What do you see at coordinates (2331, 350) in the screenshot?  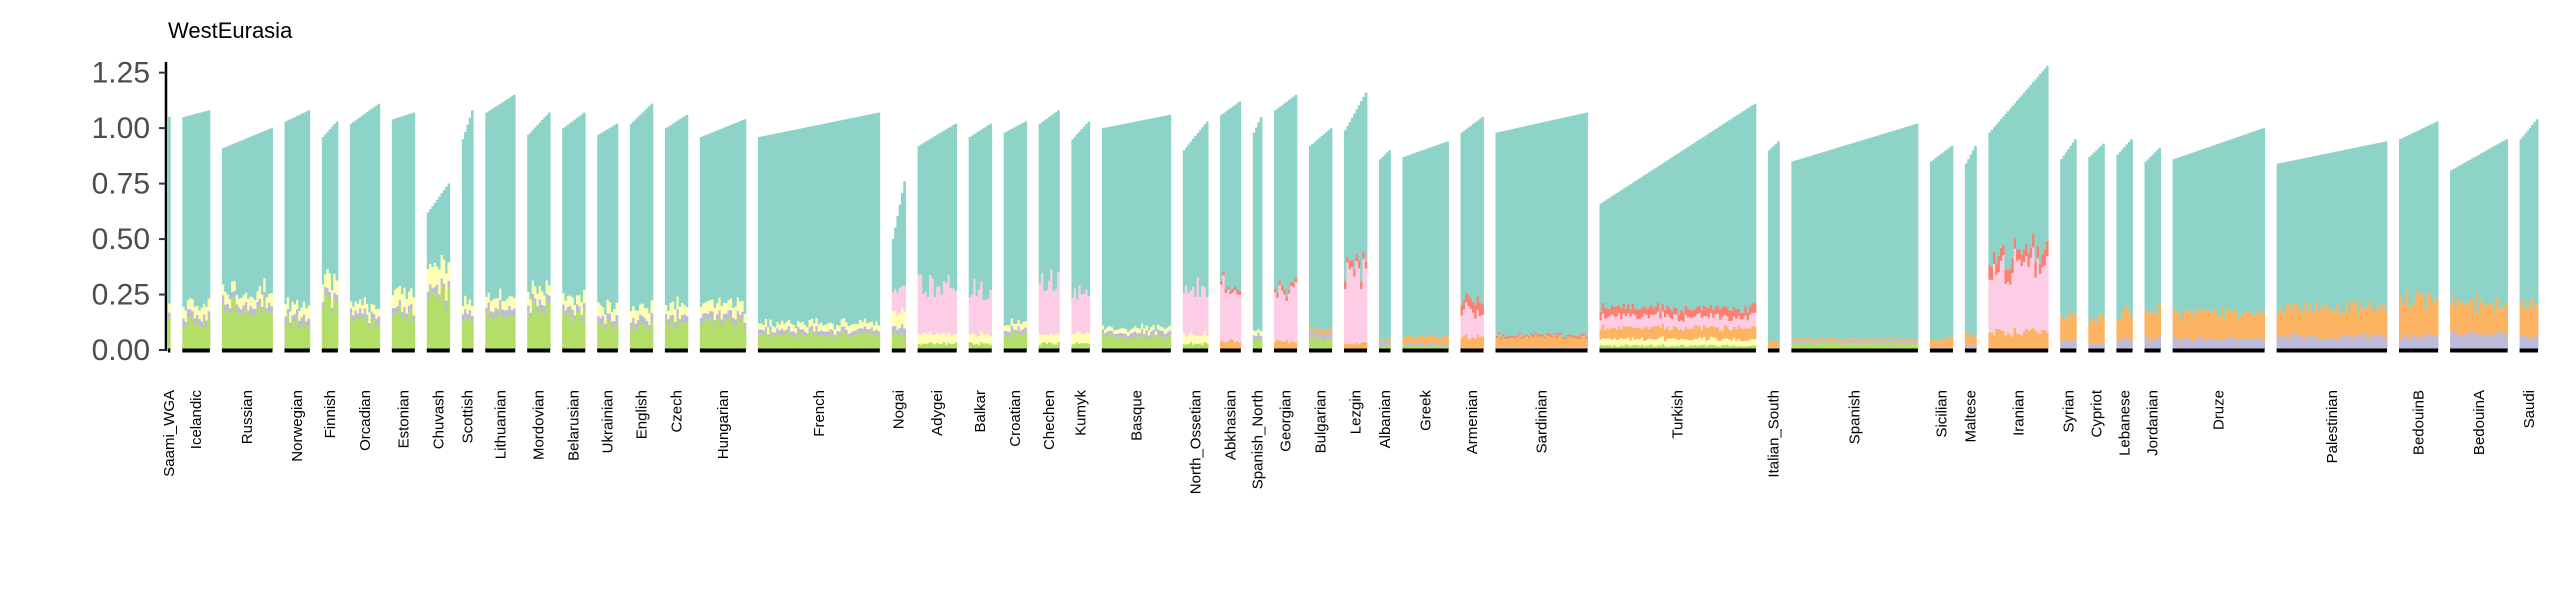 I see `group-baseline` at bounding box center [2331, 350].